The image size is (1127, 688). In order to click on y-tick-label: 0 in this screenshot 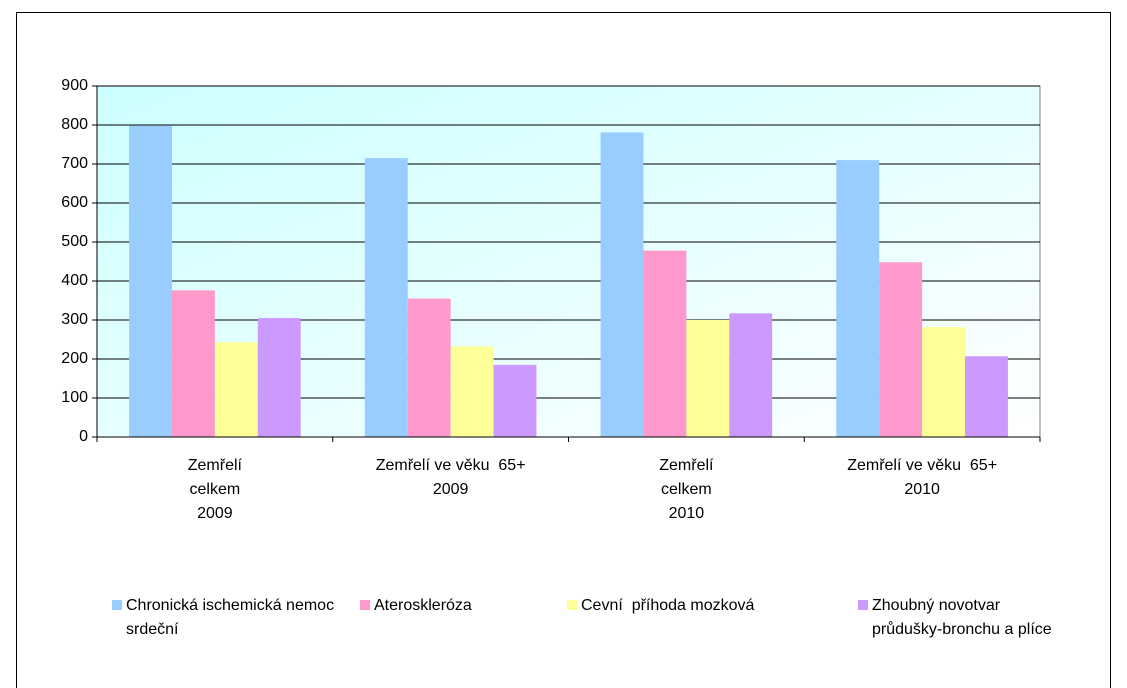, I will do `click(83, 436)`.